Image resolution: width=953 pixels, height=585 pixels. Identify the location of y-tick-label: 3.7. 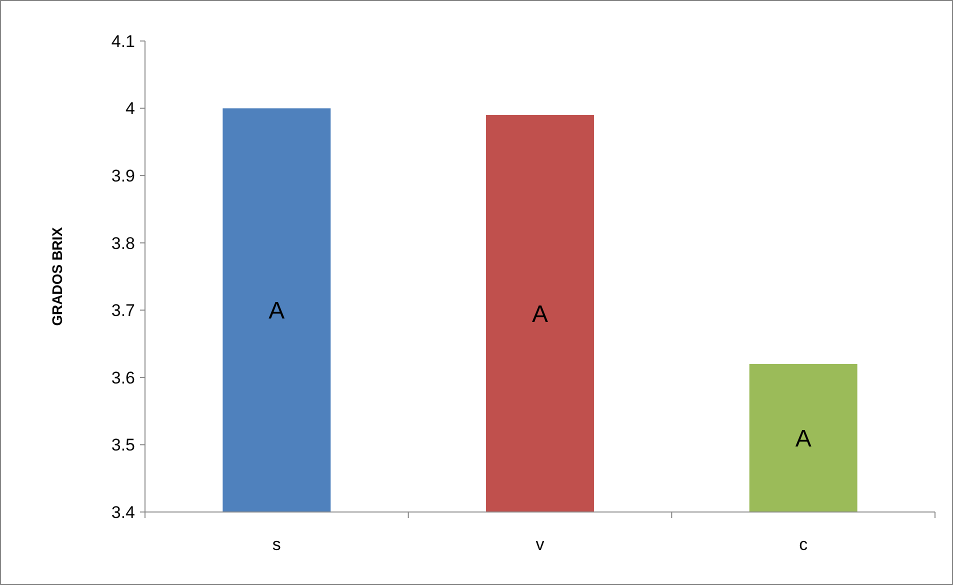
(123, 310).